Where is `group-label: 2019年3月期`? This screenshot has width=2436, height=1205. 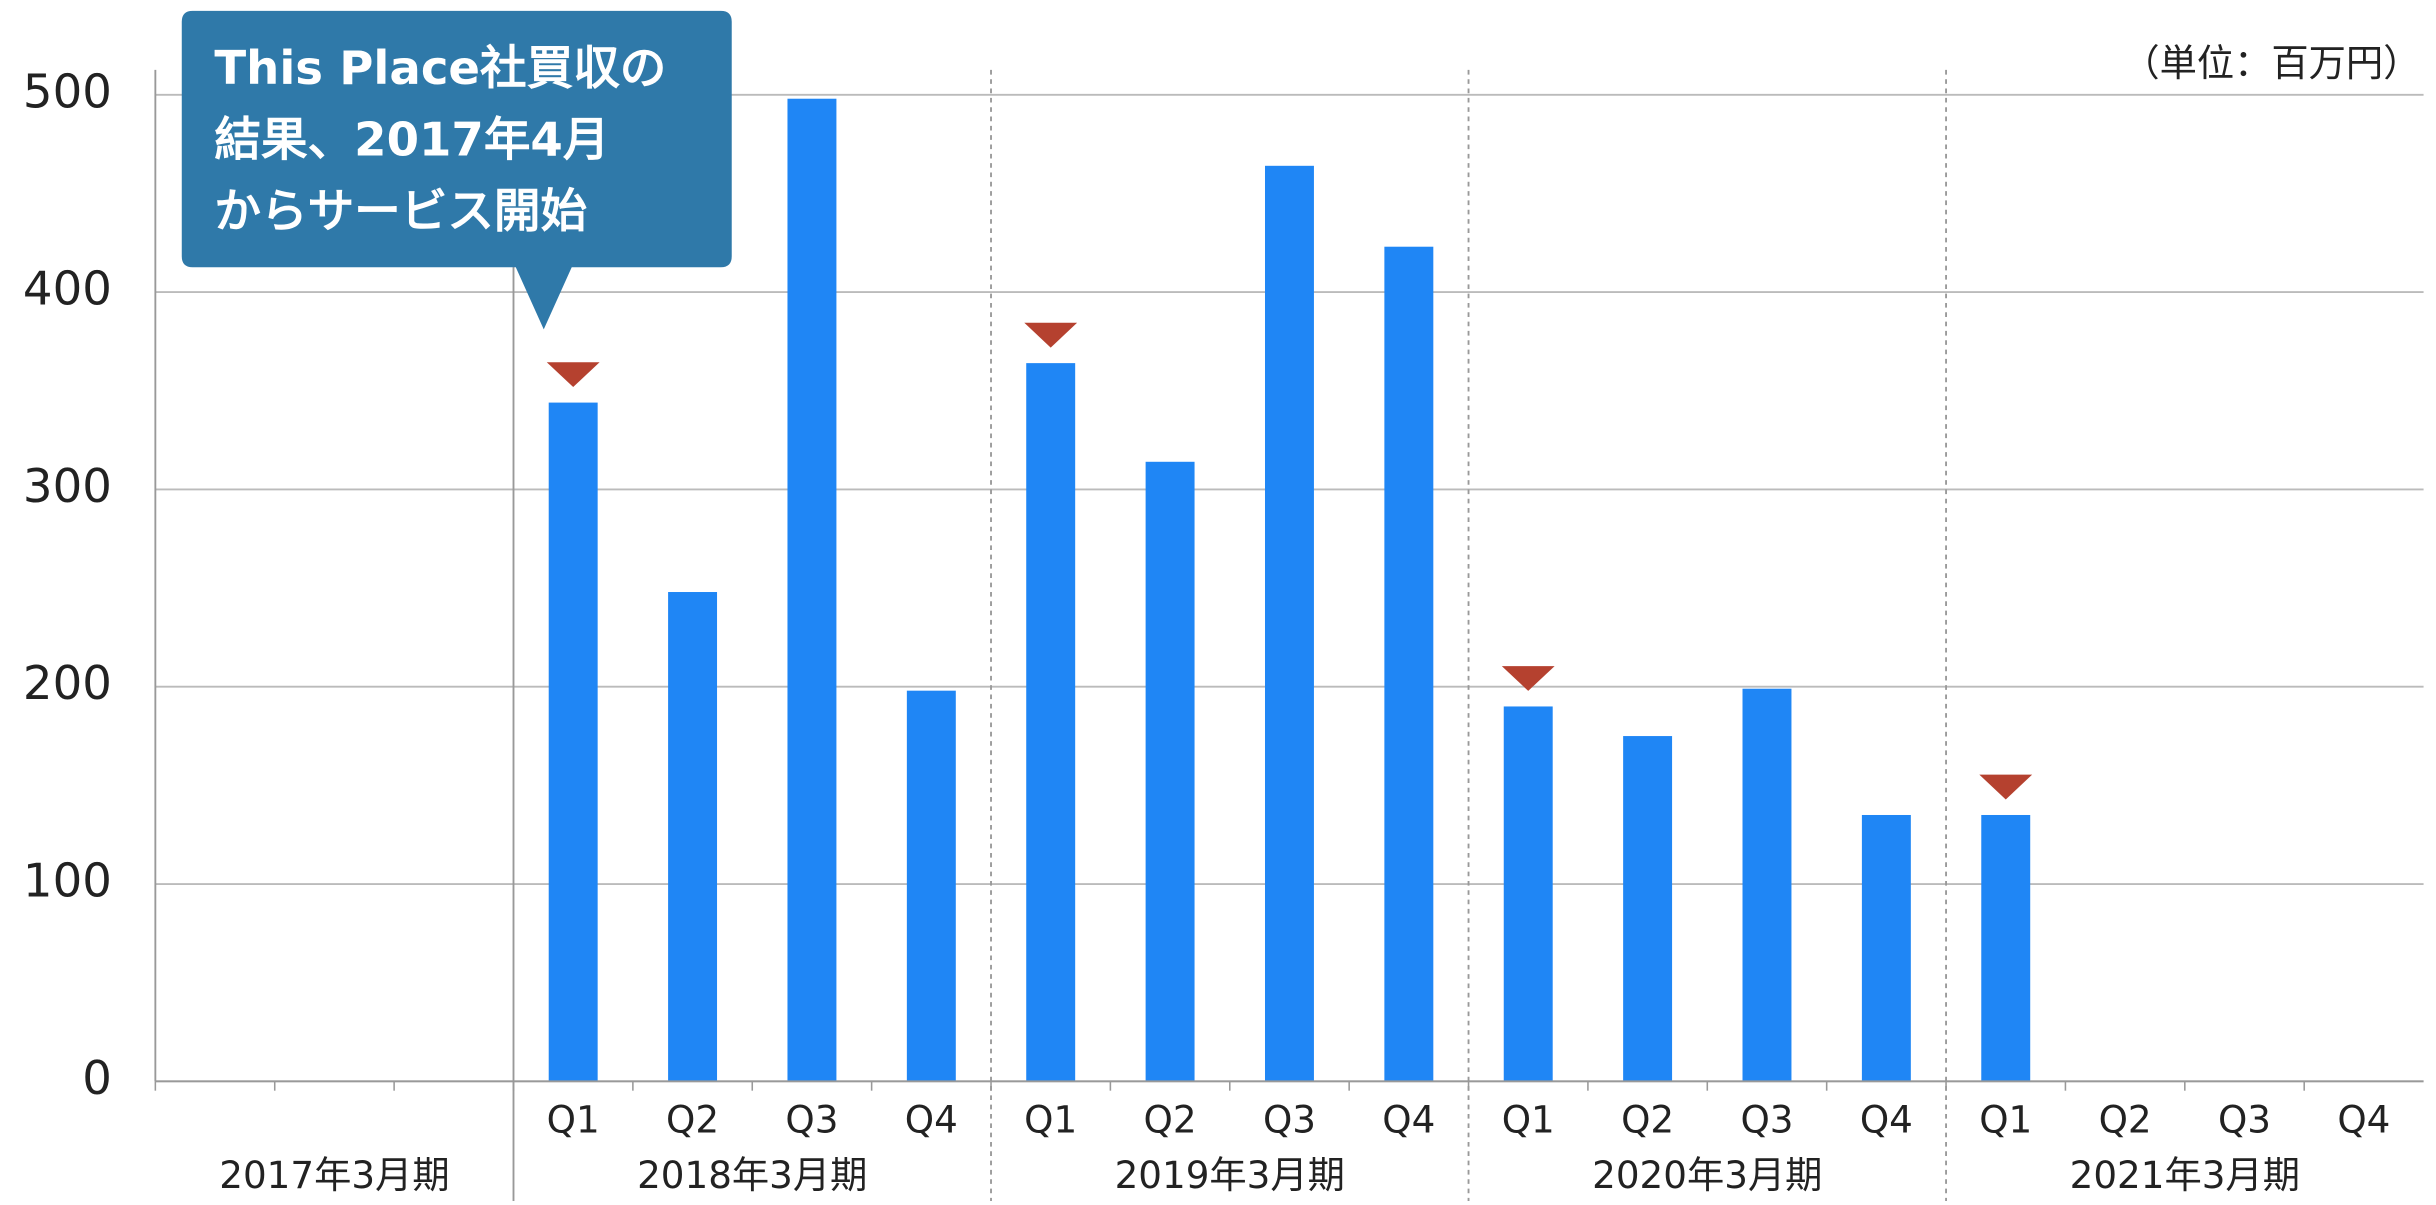 group-label: 2019年3月期 is located at coordinates (1230, 1175).